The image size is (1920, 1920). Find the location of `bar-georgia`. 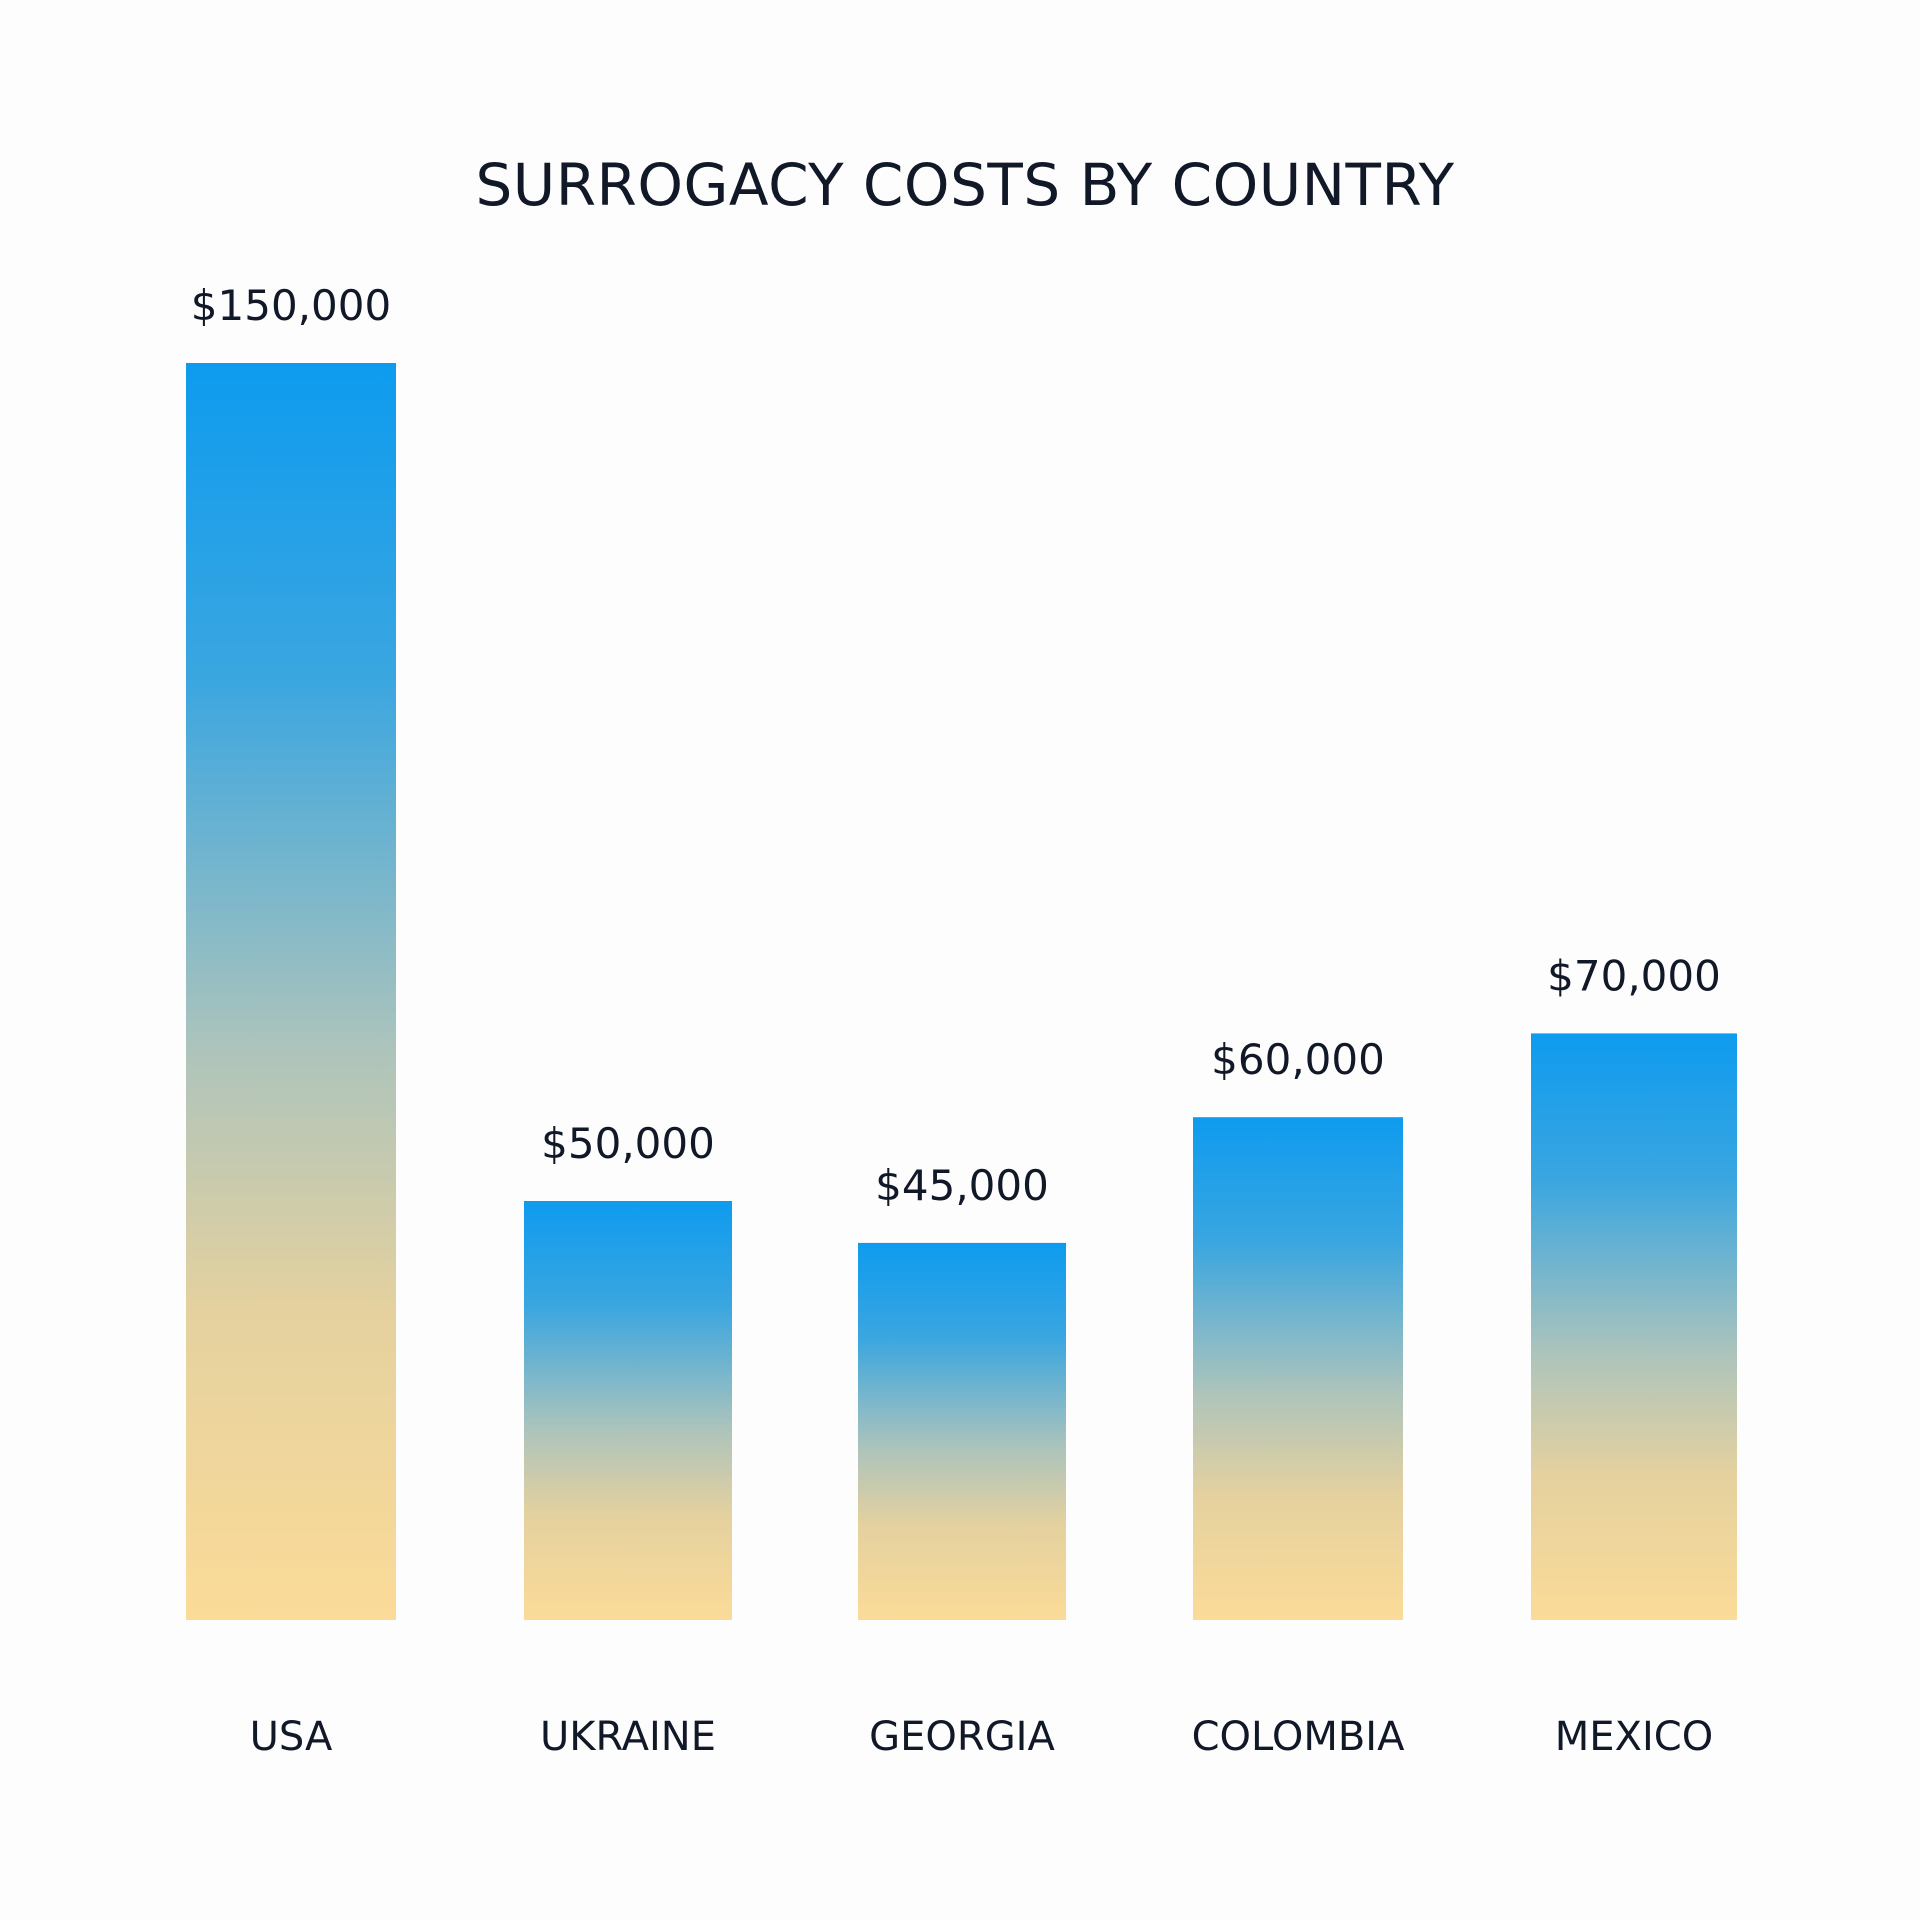

bar-georgia is located at coordinates (962, 1431).